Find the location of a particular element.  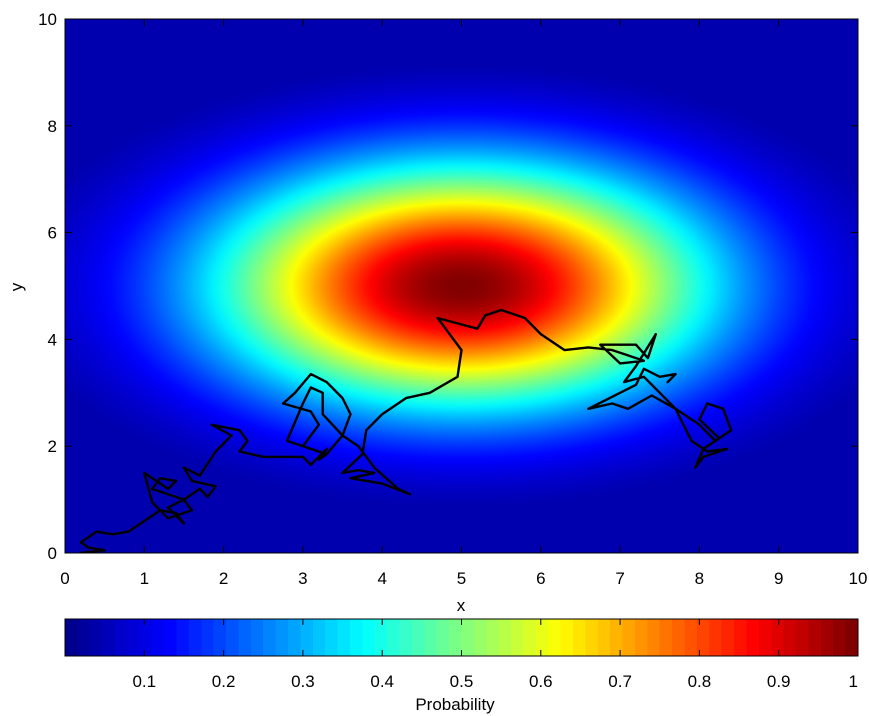

x-tick-label: 10 is located at coordinates (858, 578).